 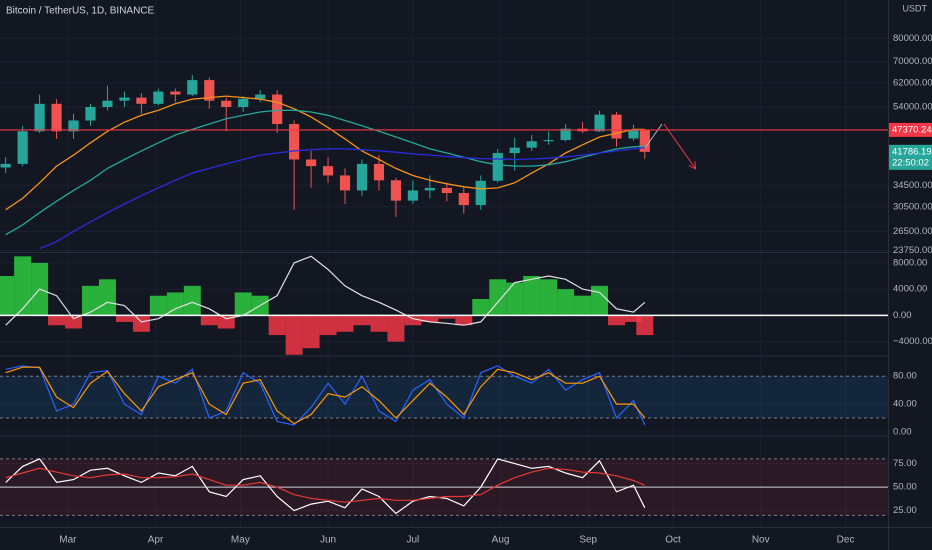 What do you see at coordinates (412, 540) in the screenshot?
I see `x-tick-label: Jul` at bounding box center [412, 540].